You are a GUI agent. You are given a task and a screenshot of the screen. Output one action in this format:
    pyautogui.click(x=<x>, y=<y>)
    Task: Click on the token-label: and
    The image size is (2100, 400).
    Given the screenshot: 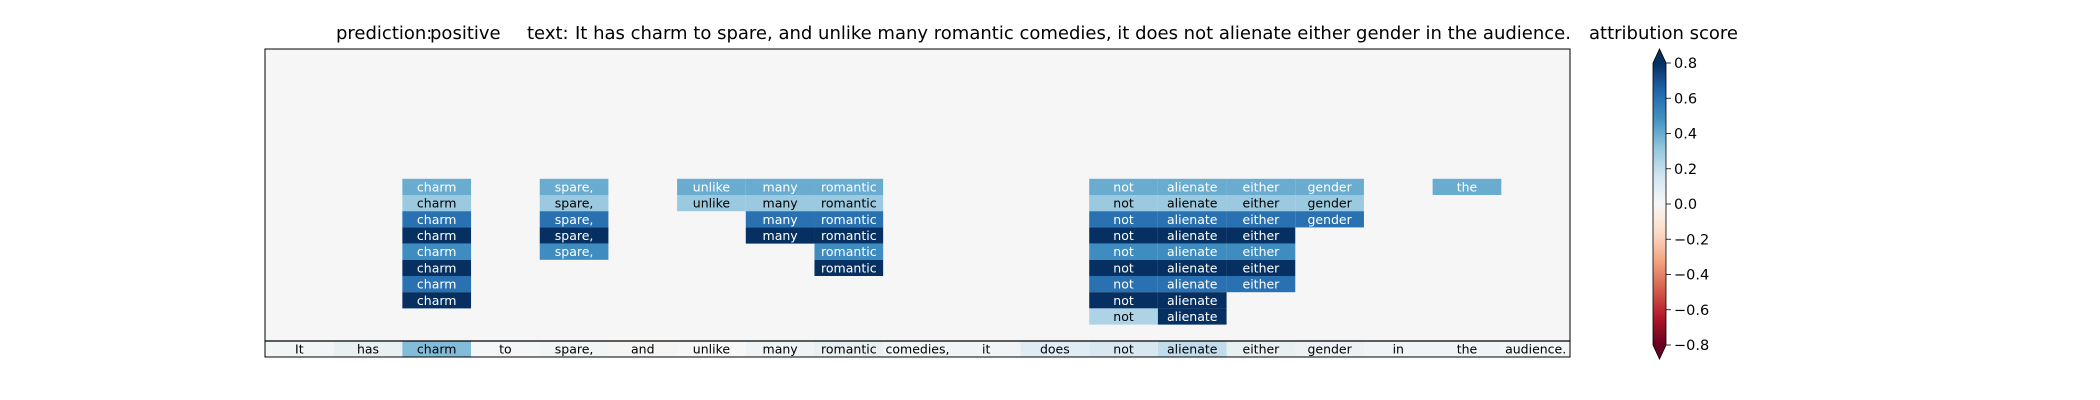 What is the action you would take?
    pyautogui.click(x=643, y=348)
    